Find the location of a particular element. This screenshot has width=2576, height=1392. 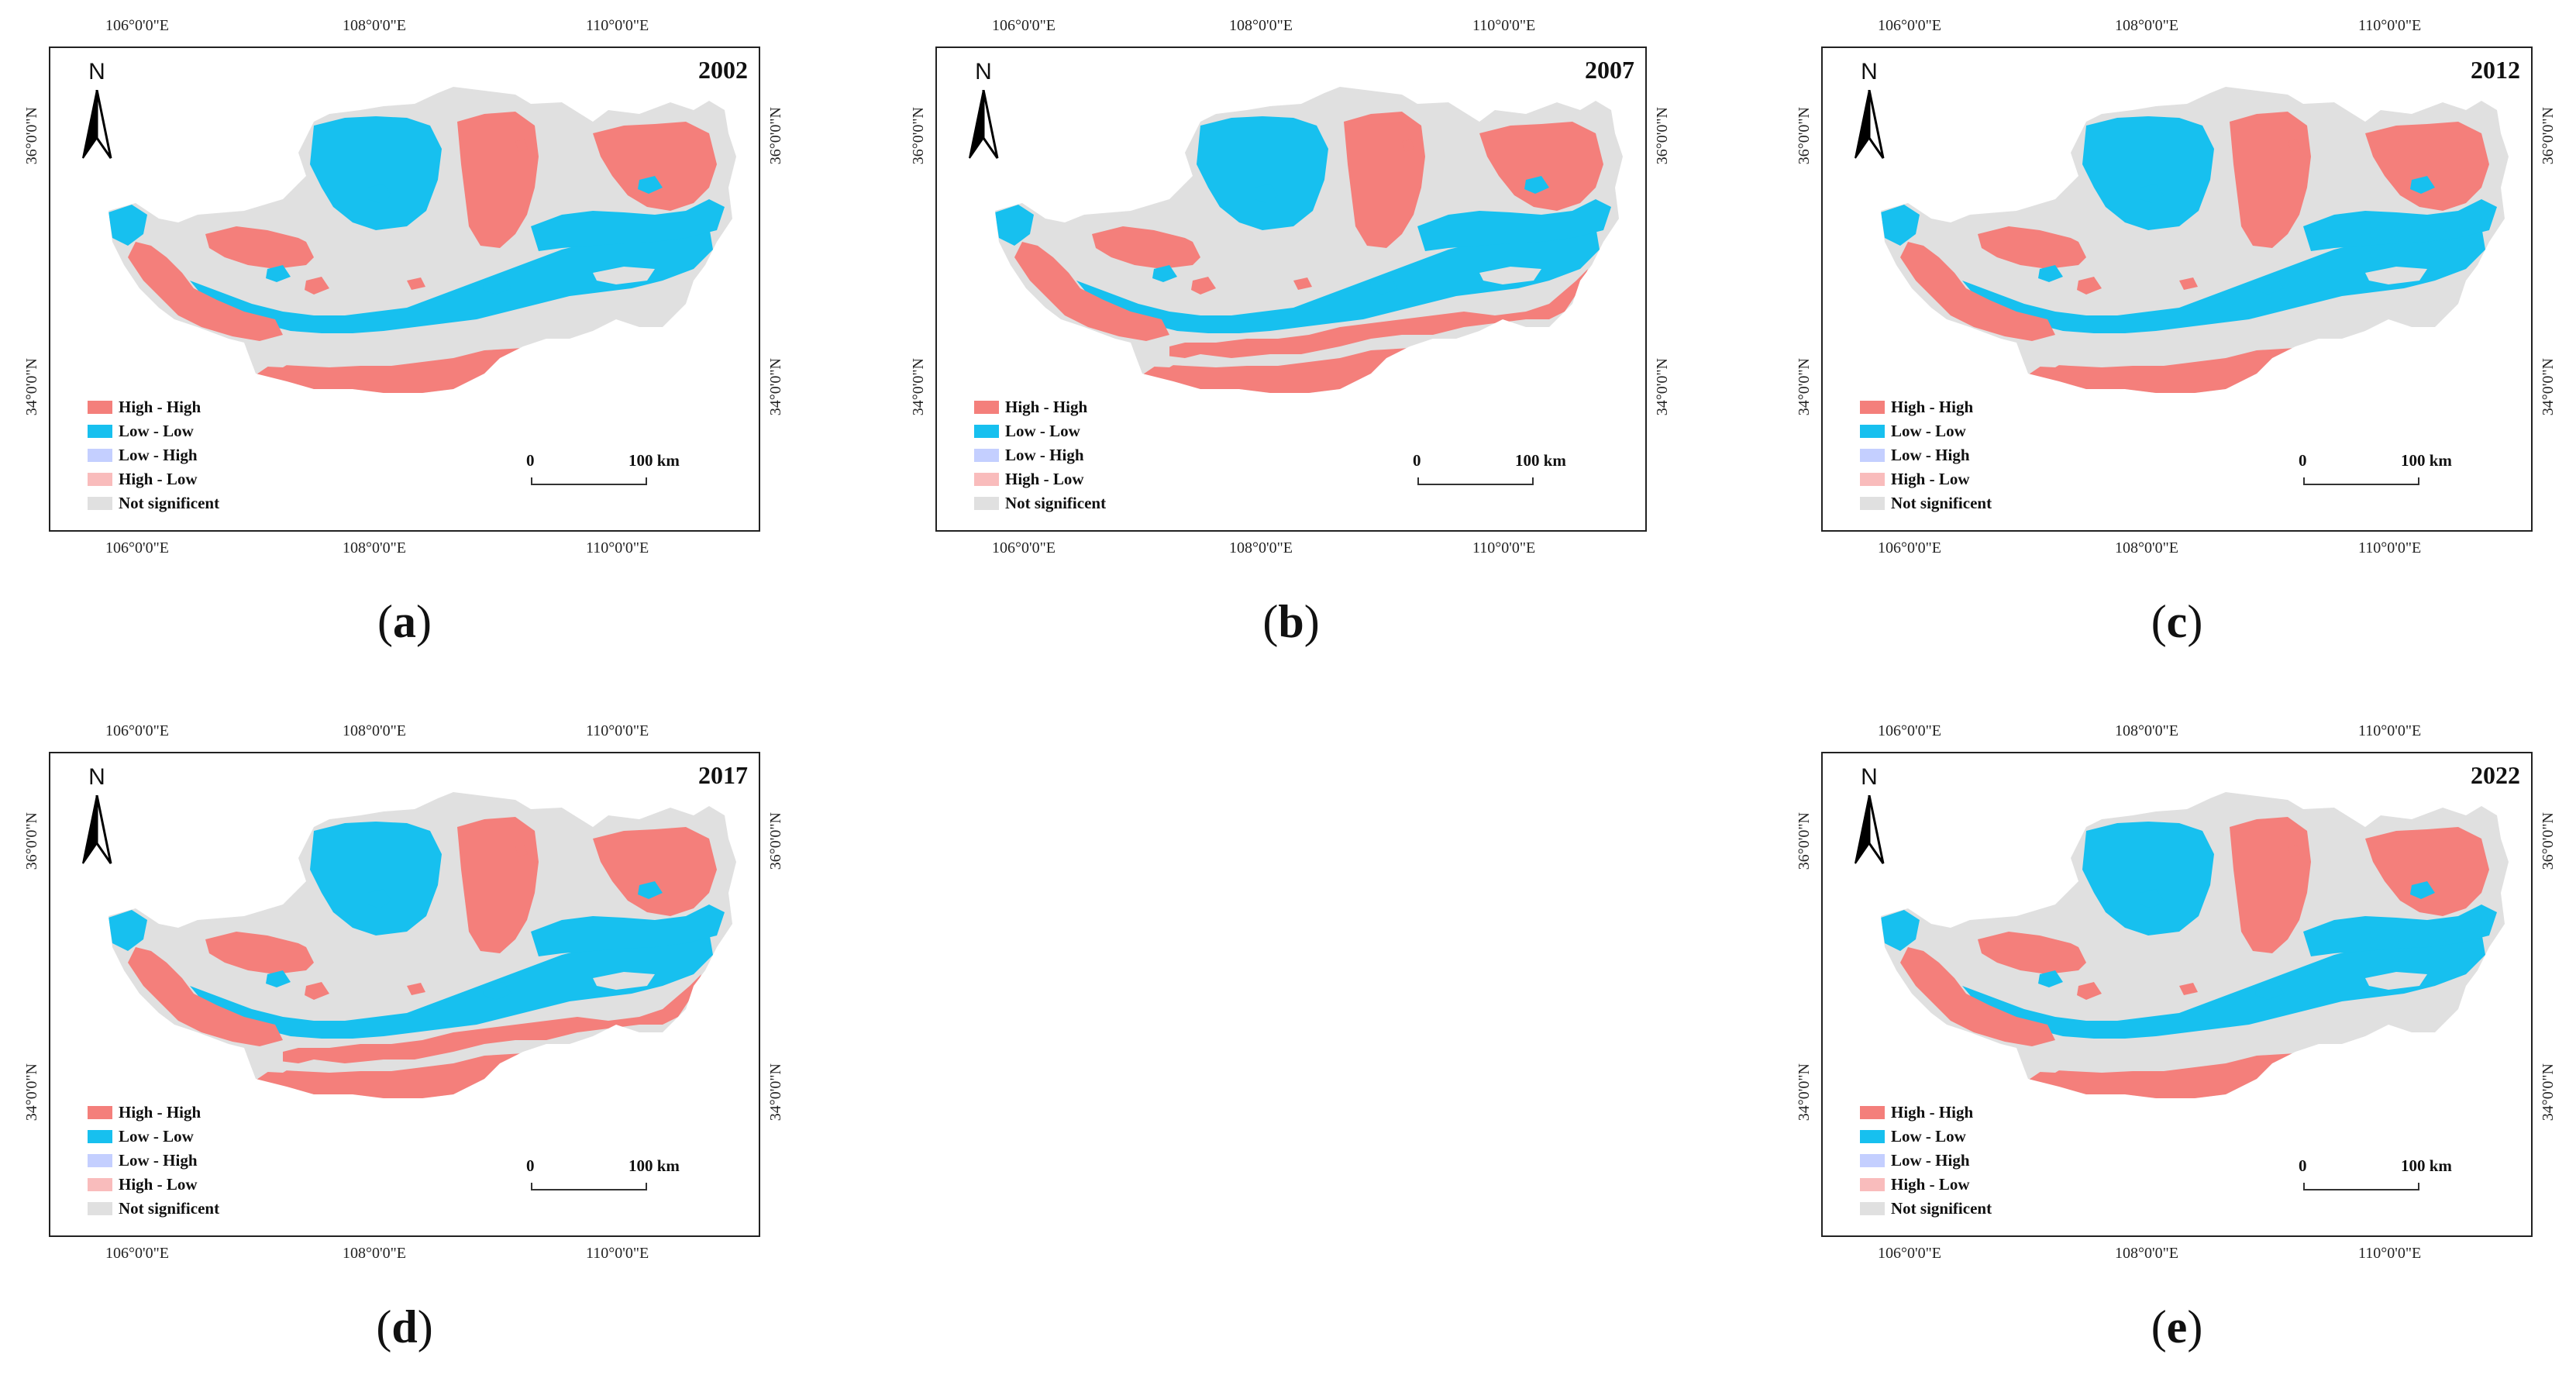

map-year-label: 2002 is located at coordinates (723, 70).